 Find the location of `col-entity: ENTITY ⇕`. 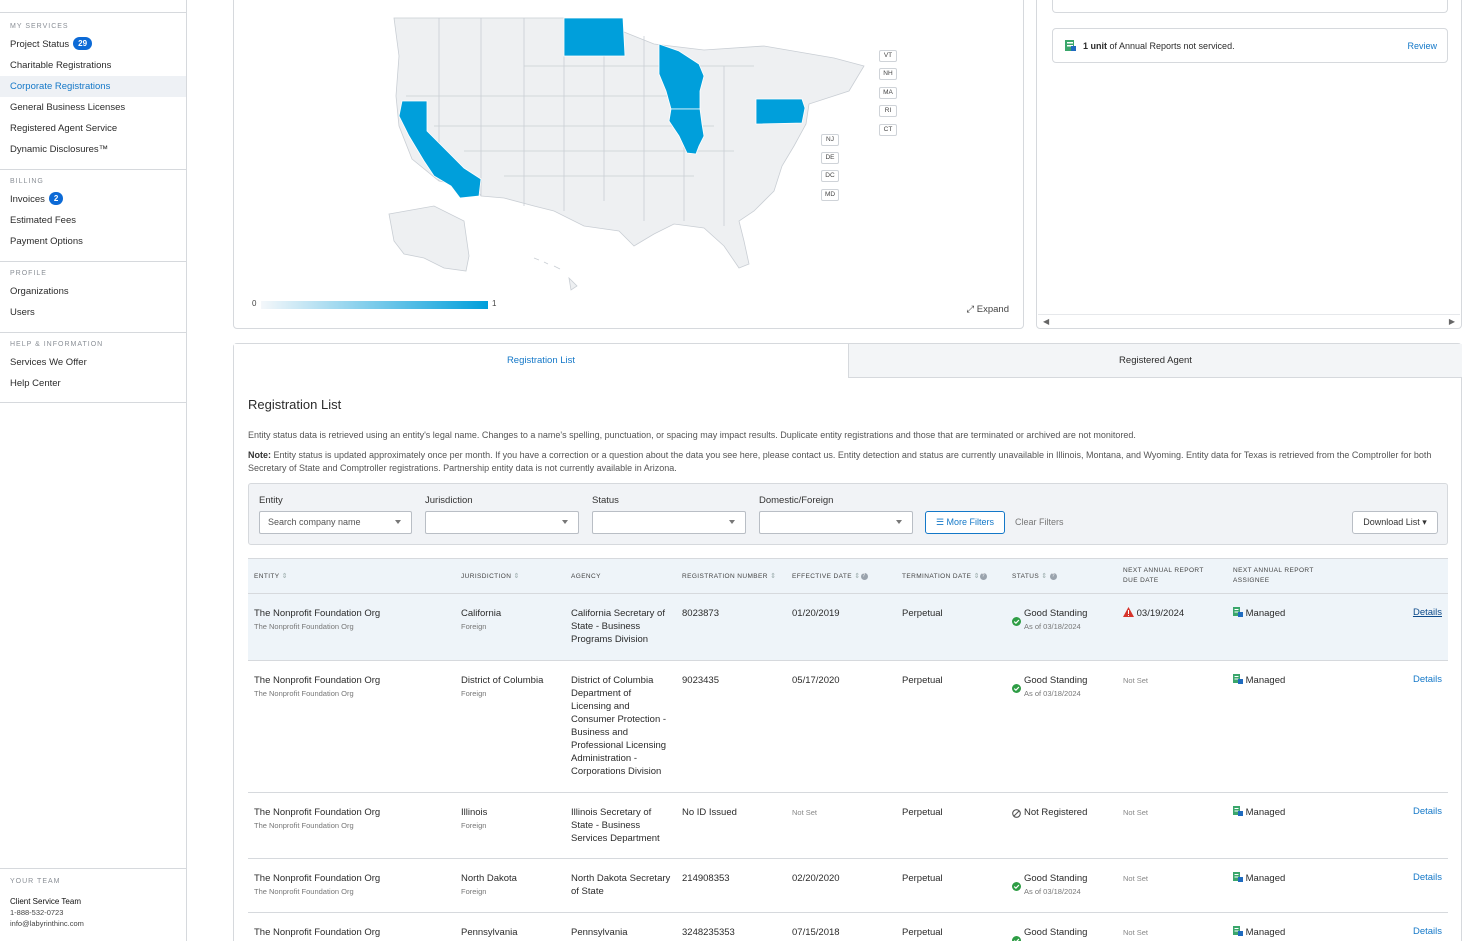

col-entity: ENTITY ⇕ is located at coordinates (271, 577).